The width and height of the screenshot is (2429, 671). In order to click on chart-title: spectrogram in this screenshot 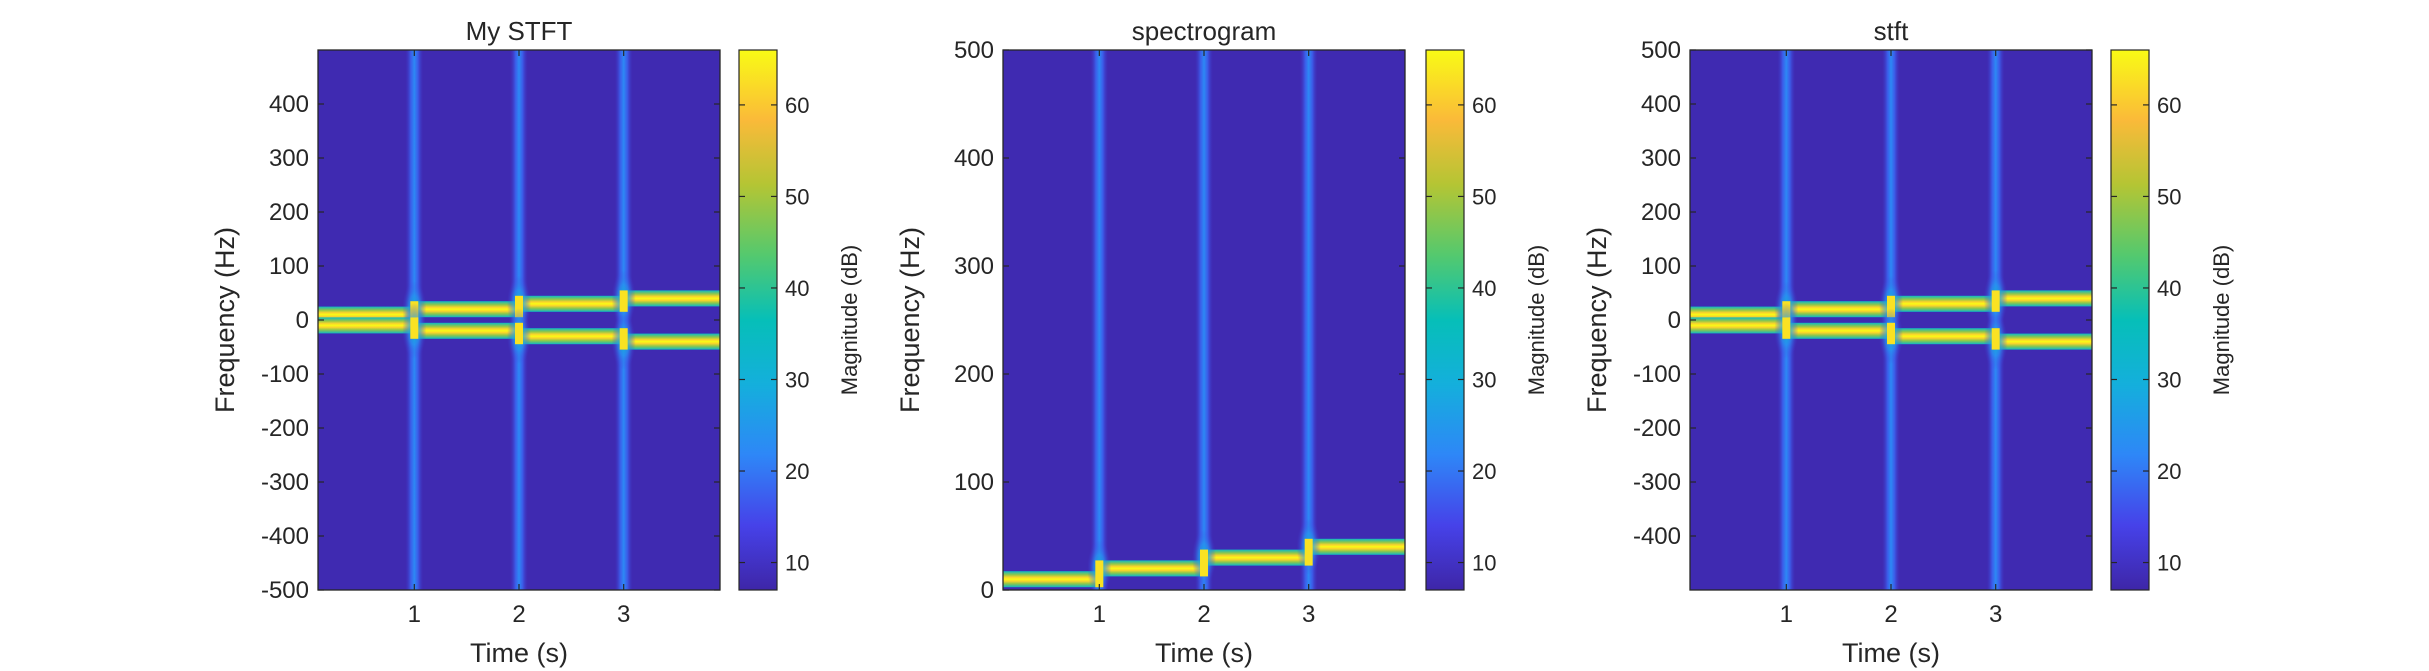, I will do `click(1204, 31)`.